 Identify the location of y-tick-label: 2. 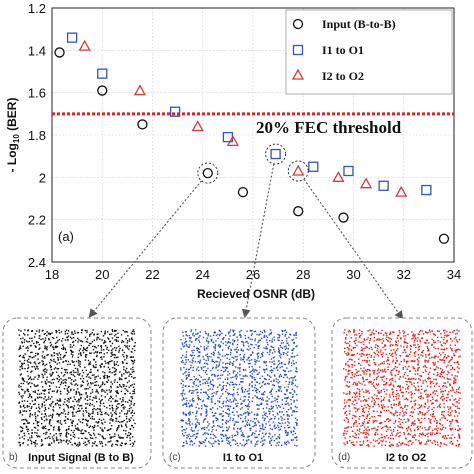
(42, 177).